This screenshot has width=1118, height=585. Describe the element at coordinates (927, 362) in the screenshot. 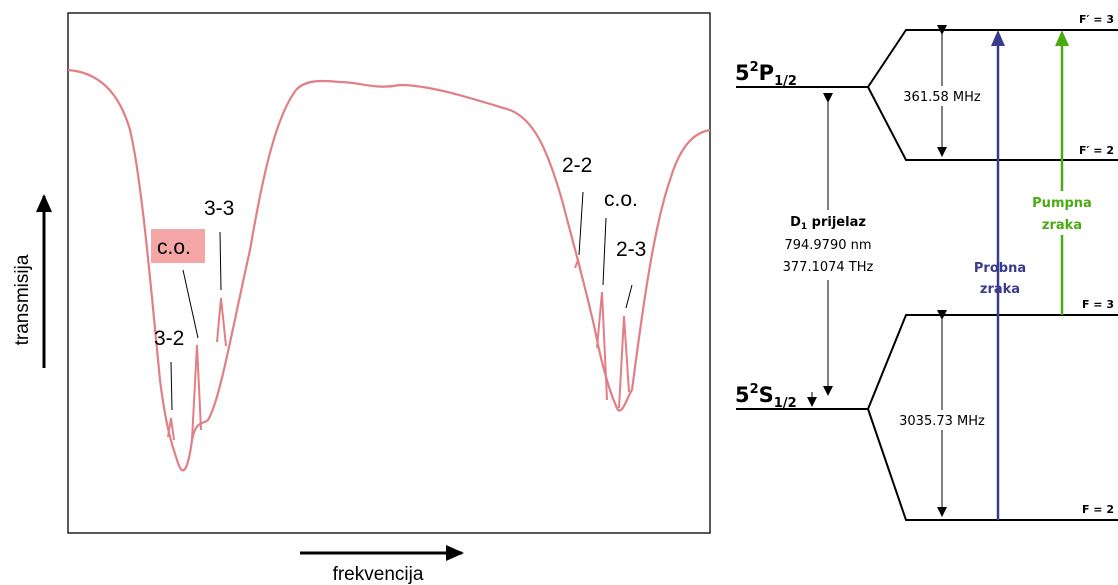

I see `s-state-level` at that location.